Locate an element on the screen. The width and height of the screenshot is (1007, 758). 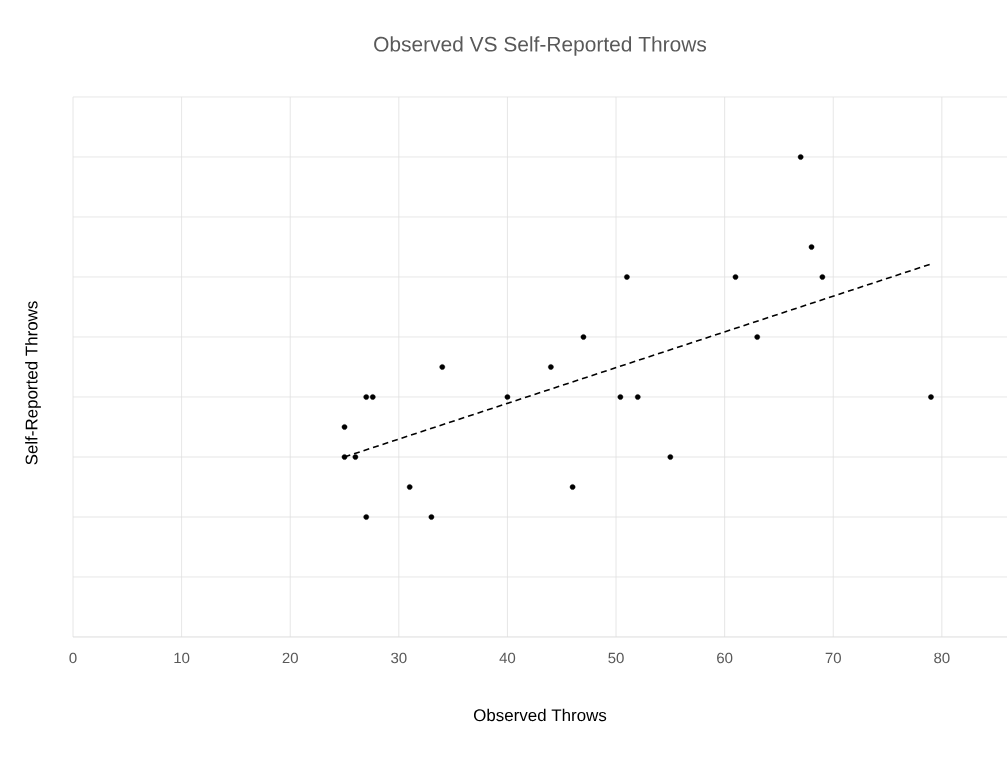
x-tick-label: 30 is located at coordinates (399, 658).